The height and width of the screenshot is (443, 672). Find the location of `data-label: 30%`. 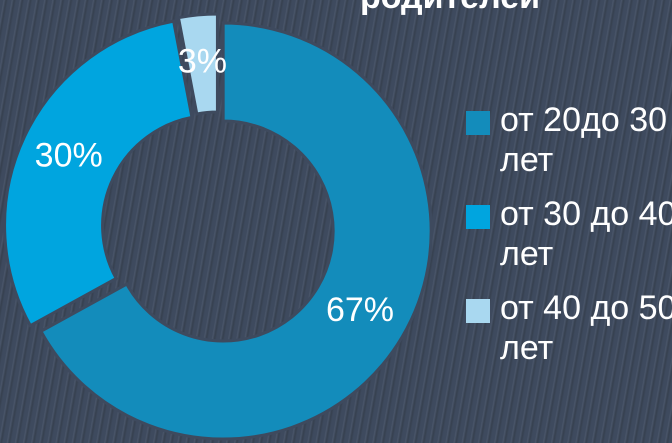

data-label: 30% is located at coordinates (69, 156).